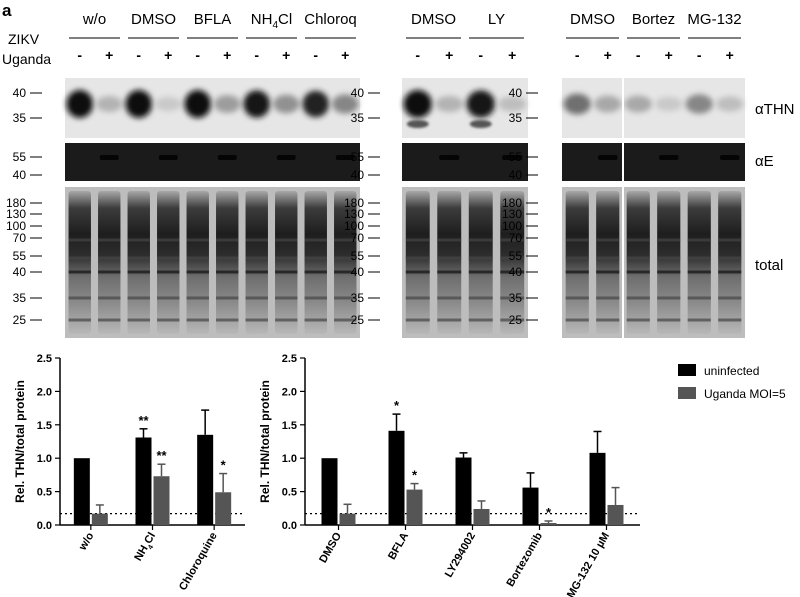 This screenshot has height=597, width=800. Describe the element at coordinates (20, 320) in the screenshot. I see `marker-label: 25` at that location.